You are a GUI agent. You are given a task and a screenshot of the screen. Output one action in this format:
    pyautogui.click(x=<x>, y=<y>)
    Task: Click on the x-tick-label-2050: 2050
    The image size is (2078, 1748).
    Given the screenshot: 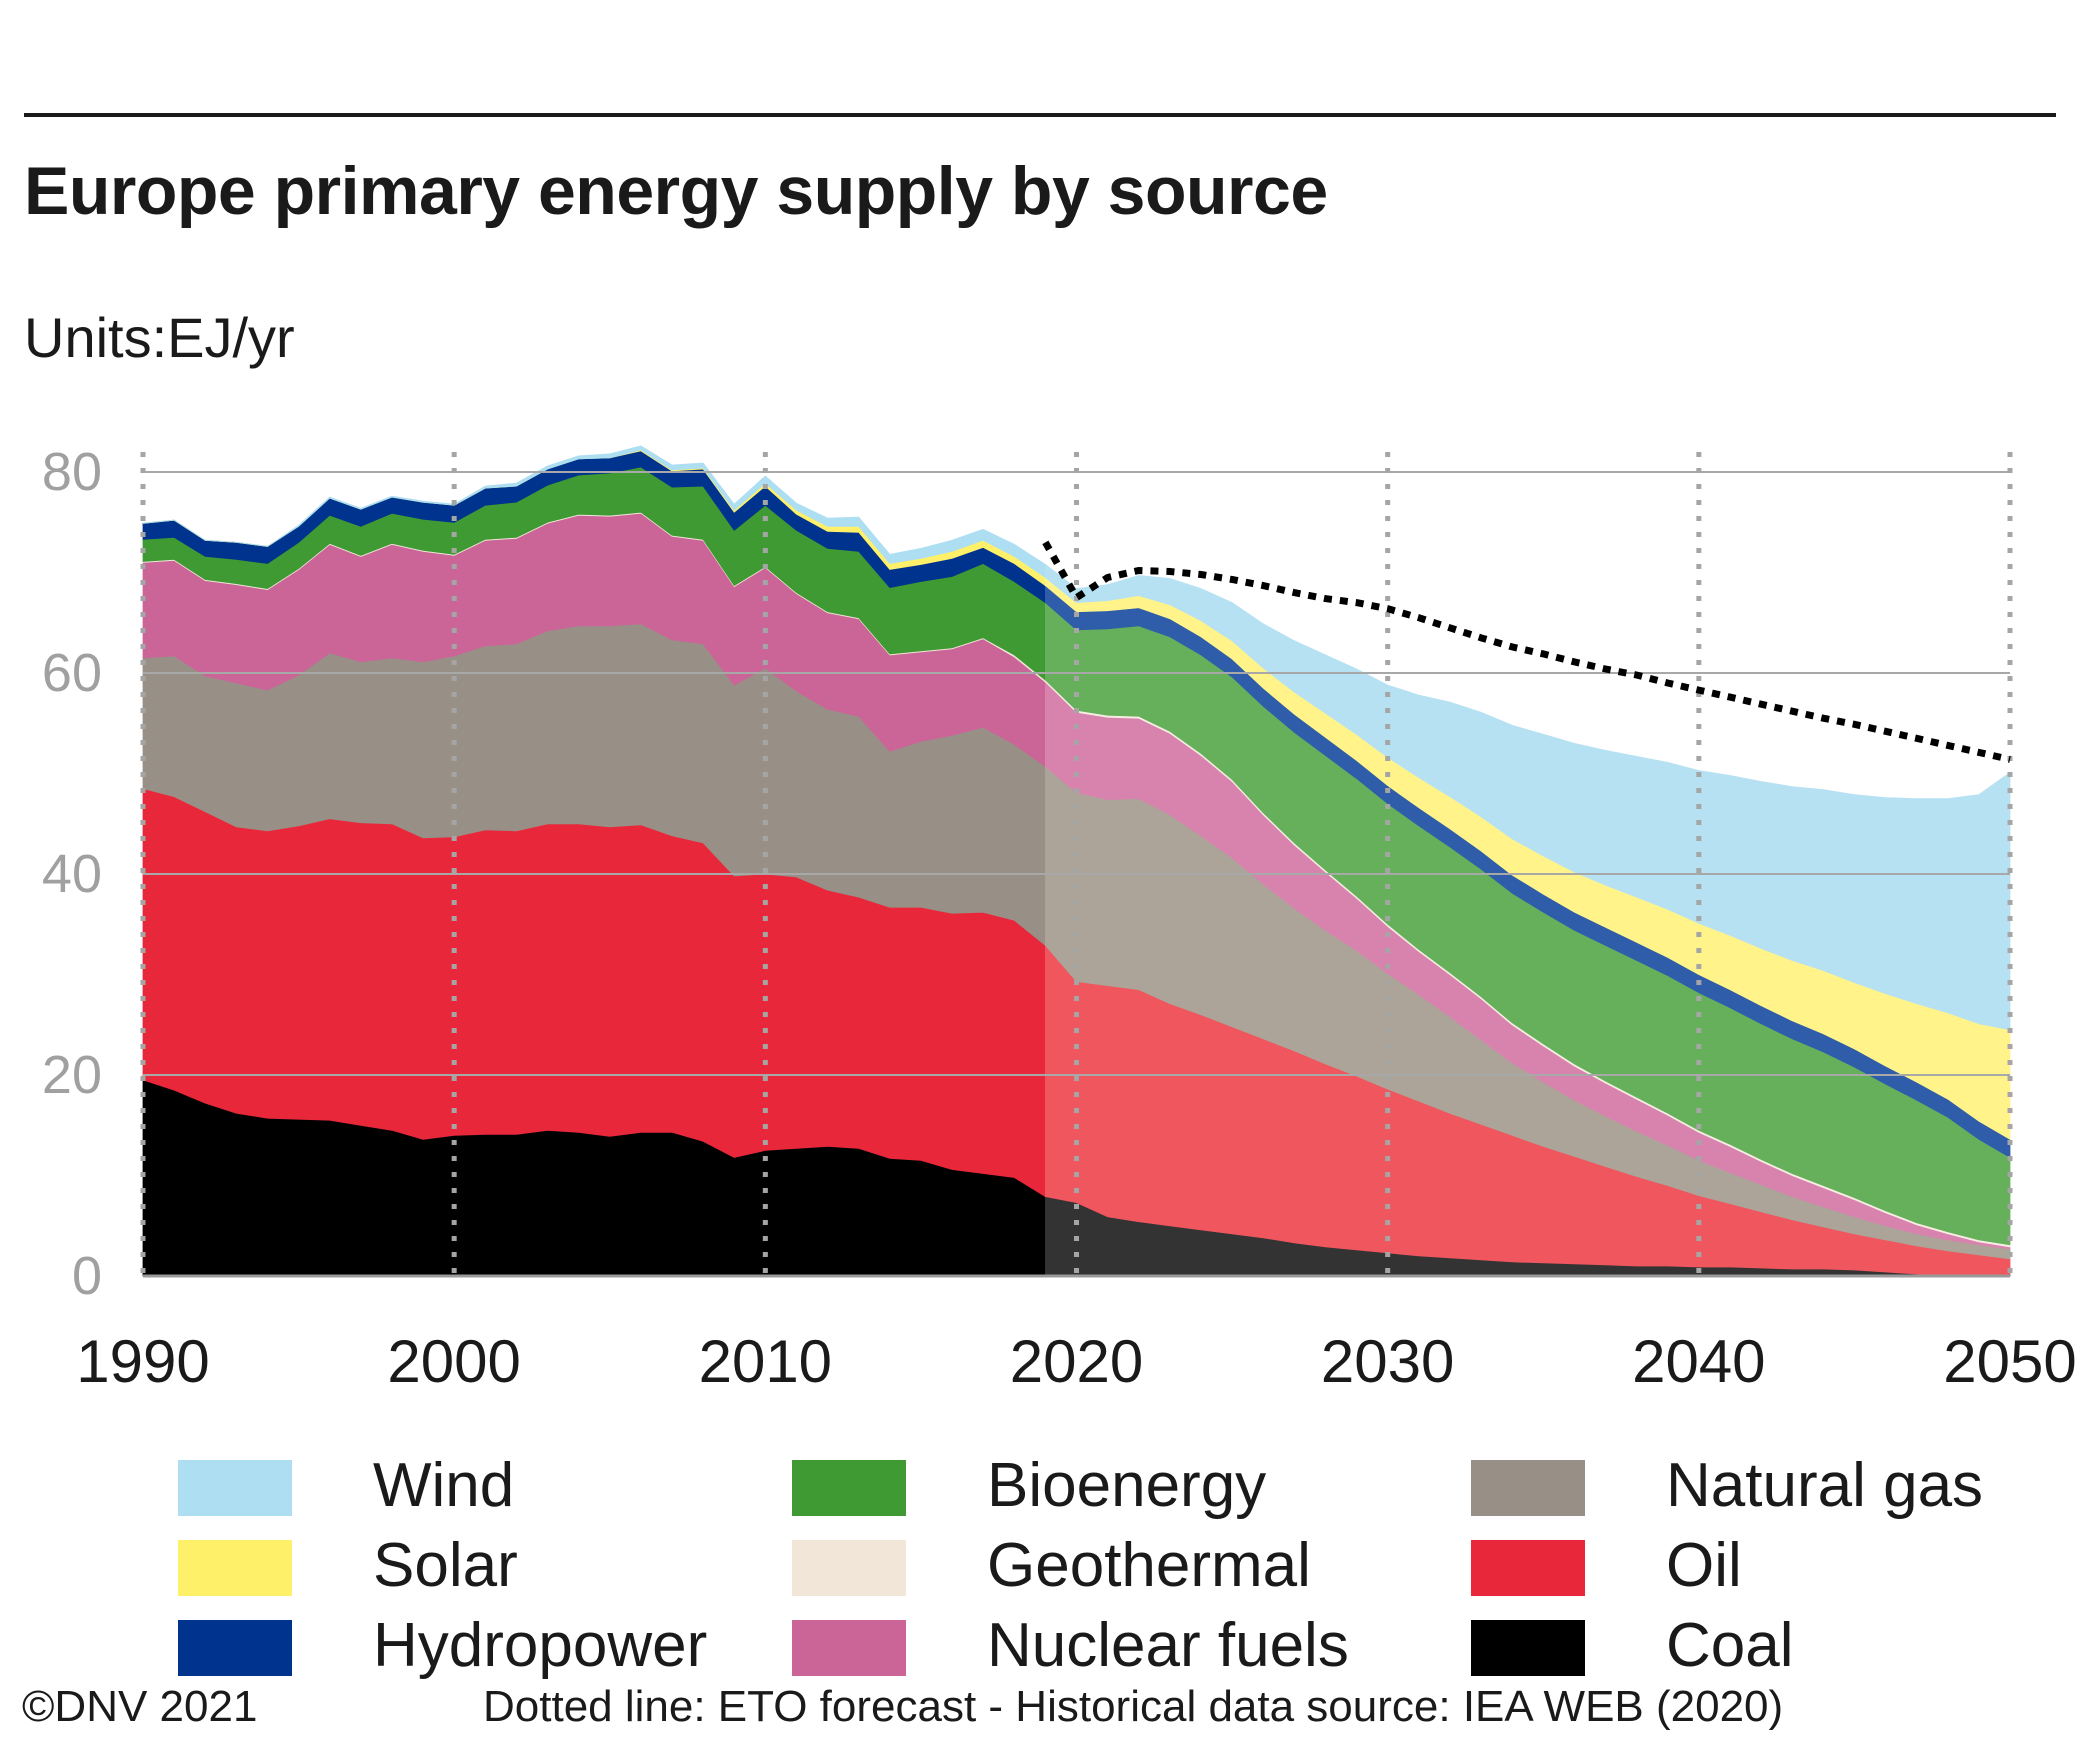 What is the action you would take?
    pyautogui.click(x=2009, y=1361)
    